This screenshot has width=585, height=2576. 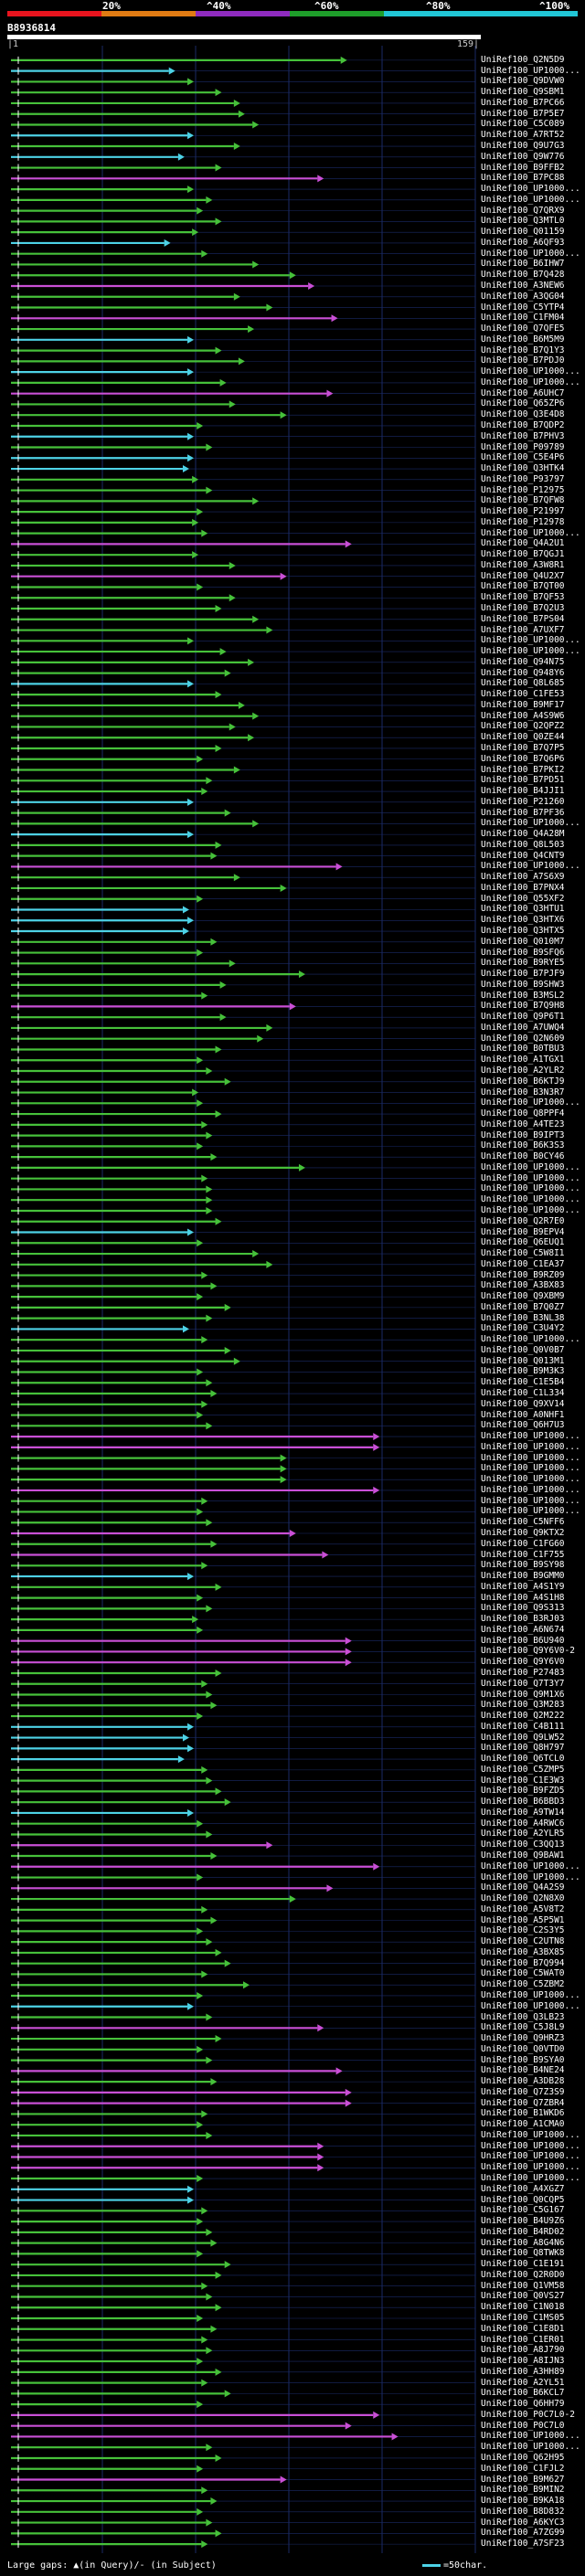 What do you see at coordinates (523, 694) in the screenshot?
I see `hit-label: UniRef100_C1FE53` at bounding box center [523, 694].